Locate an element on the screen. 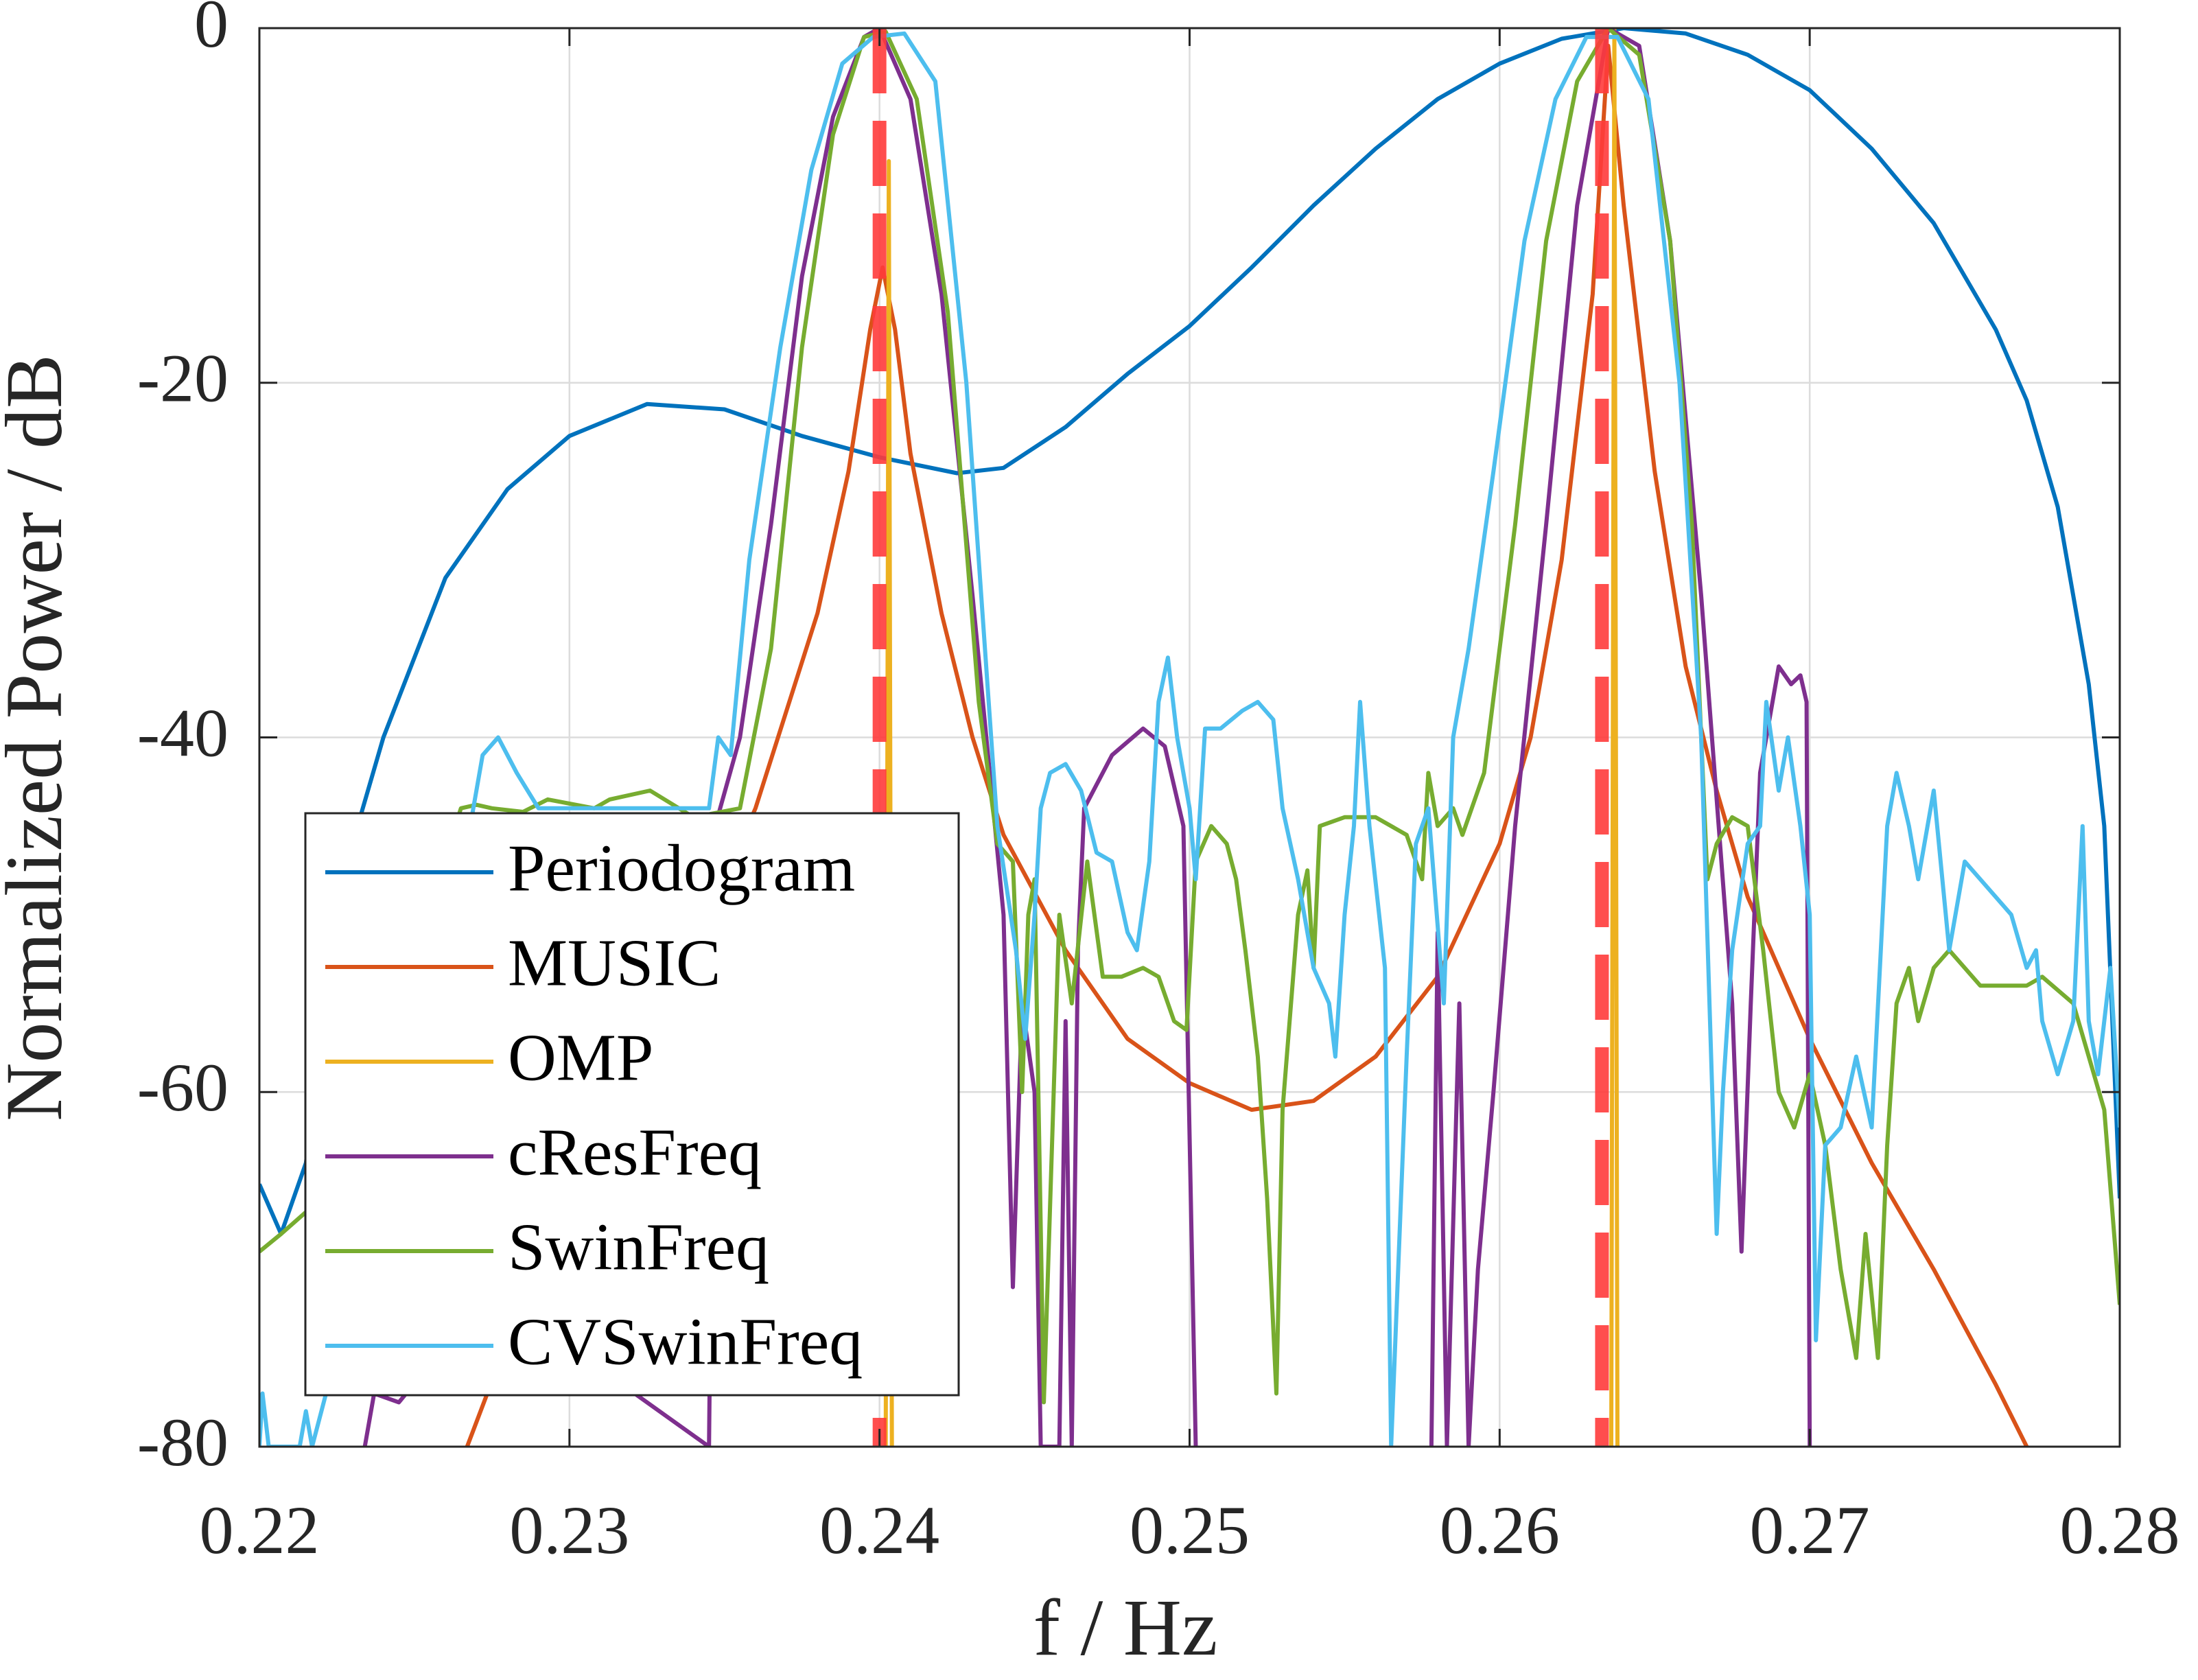  legend-label: MUSIC is located at coordinates (614, 963).